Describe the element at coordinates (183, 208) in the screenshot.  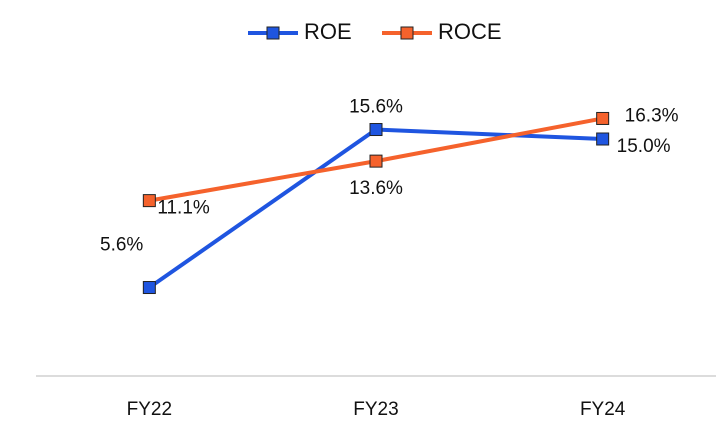
I see `data-label: 11.1%` at that location.